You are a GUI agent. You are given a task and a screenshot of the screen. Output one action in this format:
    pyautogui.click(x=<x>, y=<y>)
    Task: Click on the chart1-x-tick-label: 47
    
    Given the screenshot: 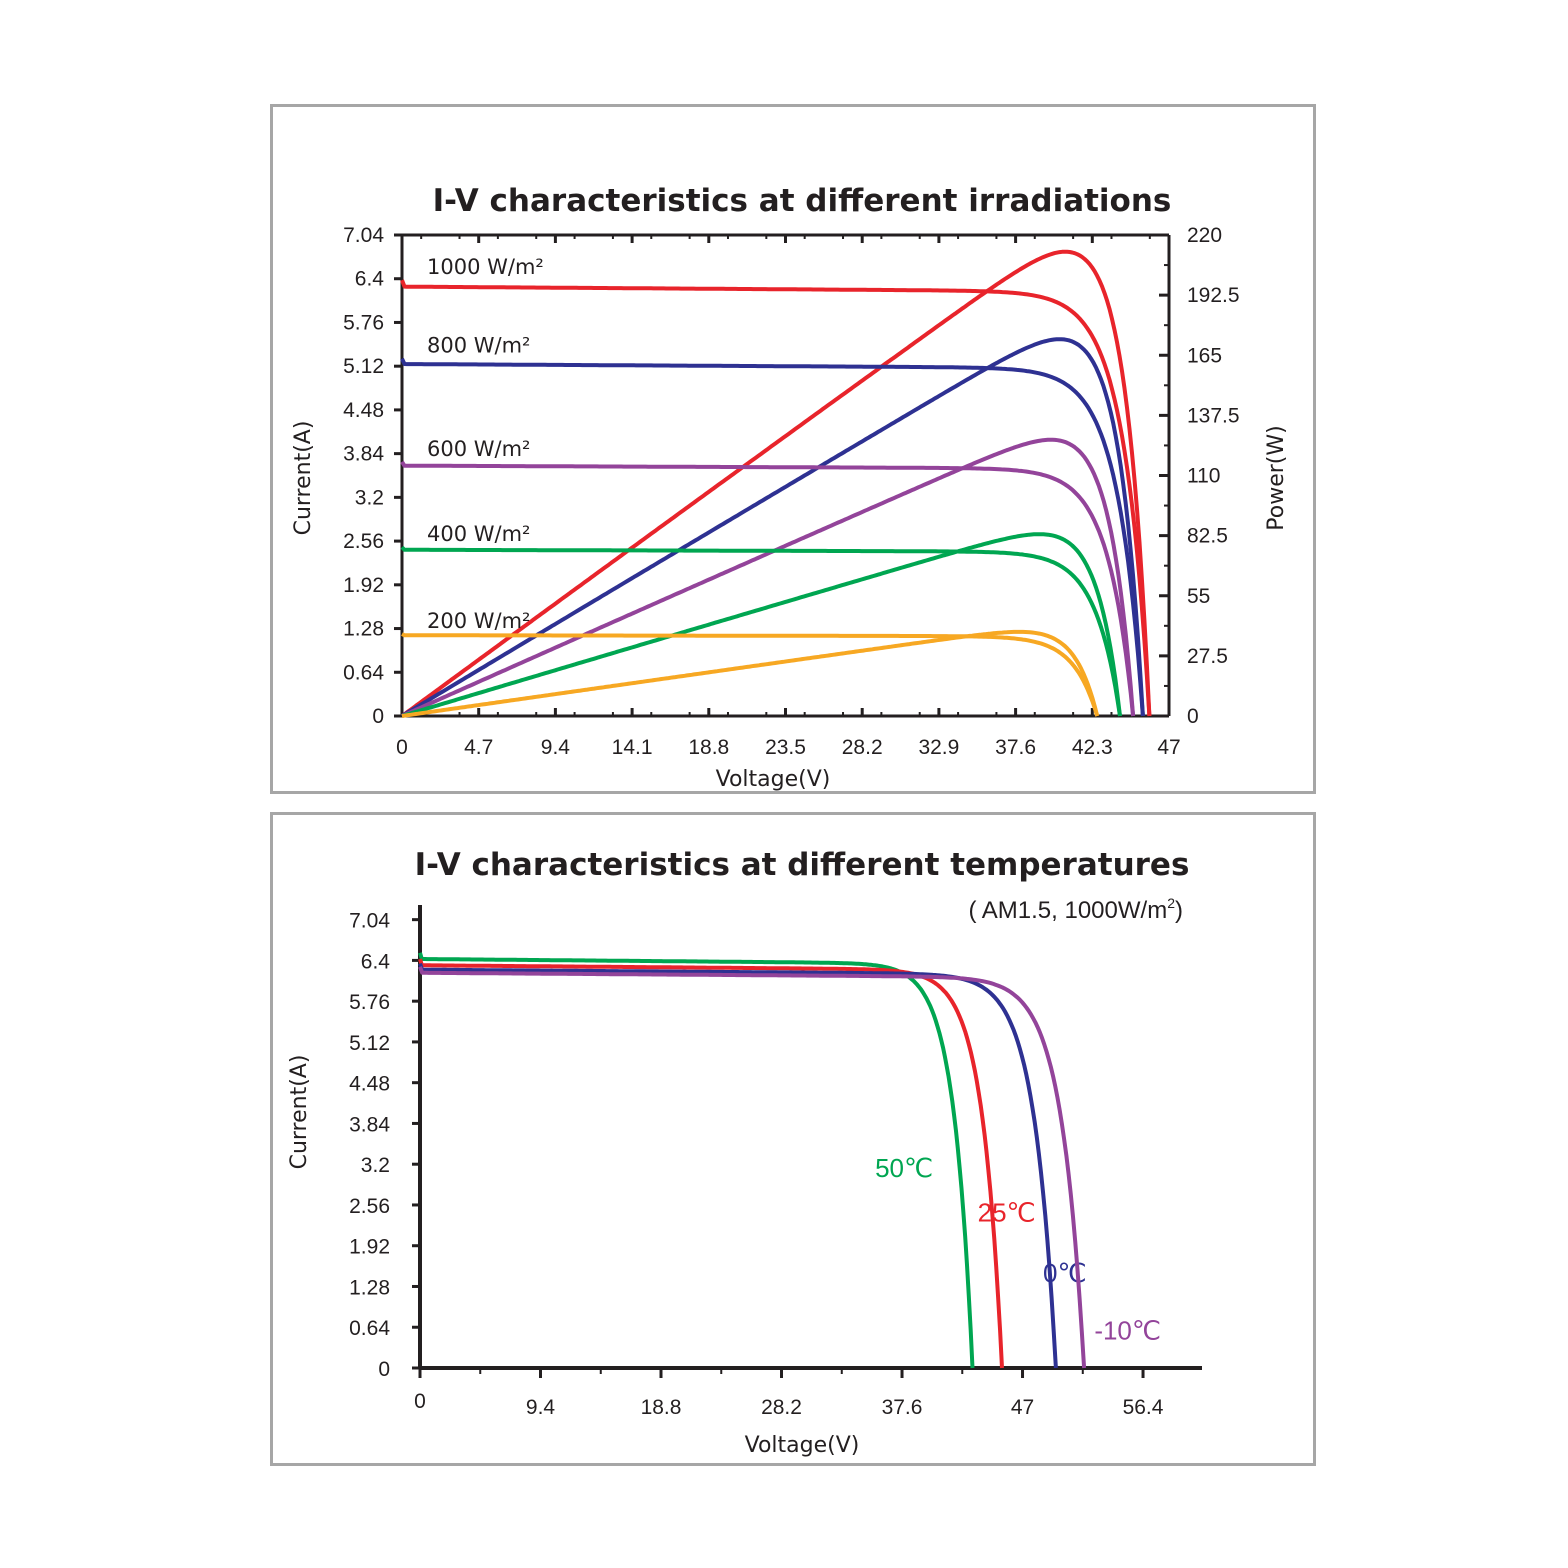 What is the action you would take?
    pyautogui.click(x=1168, y=747)
    